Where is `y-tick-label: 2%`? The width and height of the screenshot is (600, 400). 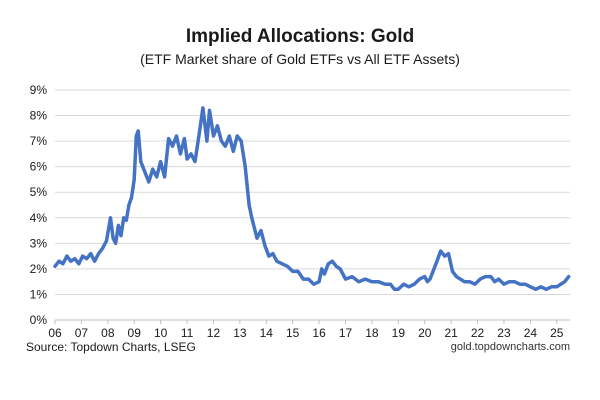
y-tick-label: 2% is located at coordinates (39, 269).